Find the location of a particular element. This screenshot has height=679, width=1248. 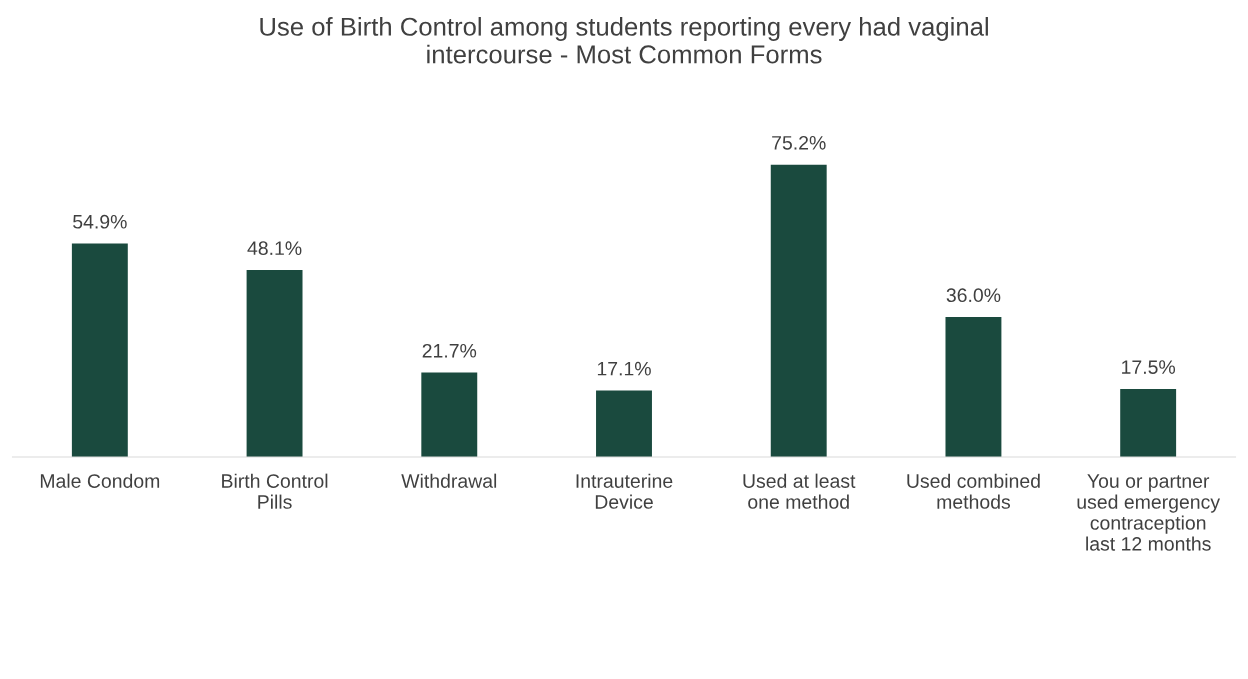

data-label: 17.1% is located at coordinates (624, 368).